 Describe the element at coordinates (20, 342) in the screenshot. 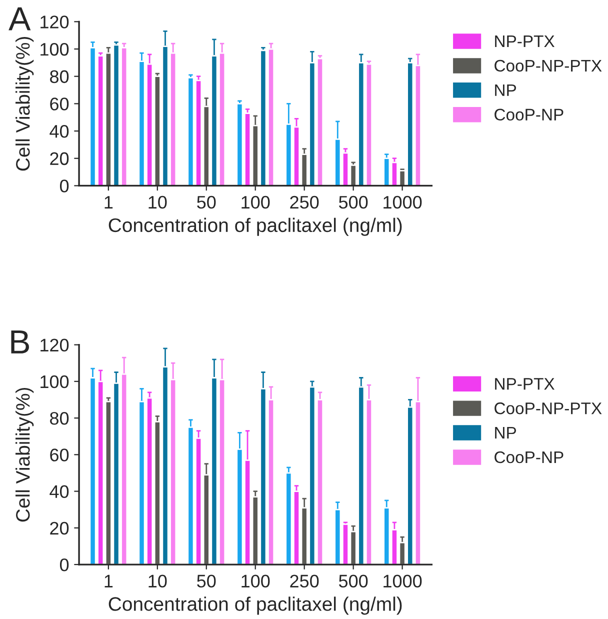

I see `text: B` at that location.